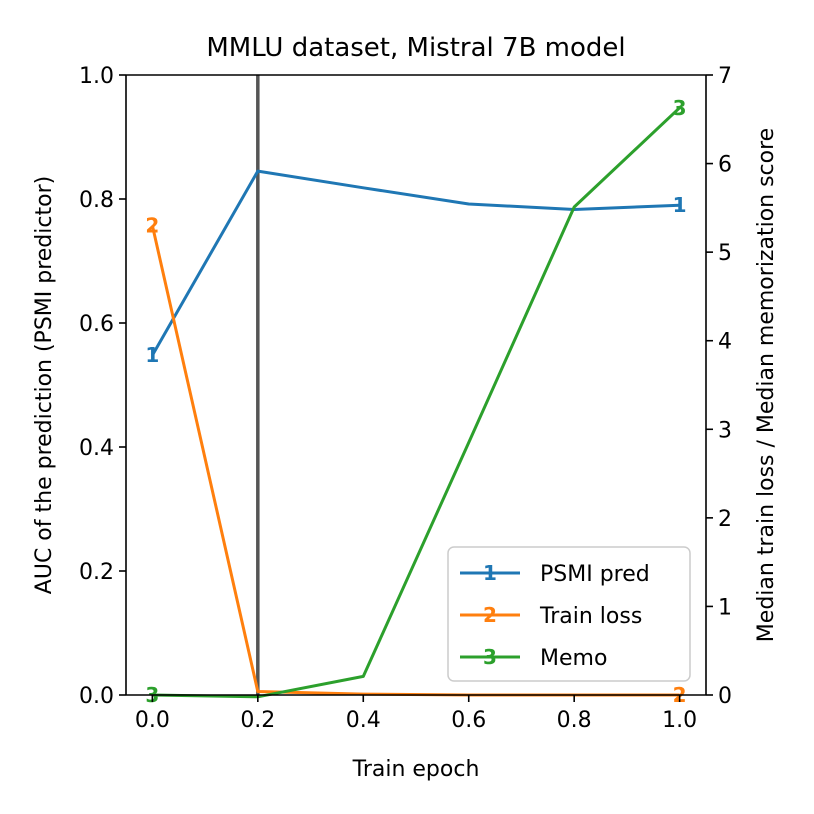 This screenshot has width=814, height=814. I want to click on y-left-axis-label: AUC of the prediction (PSMI predictor), so click(44, 385).